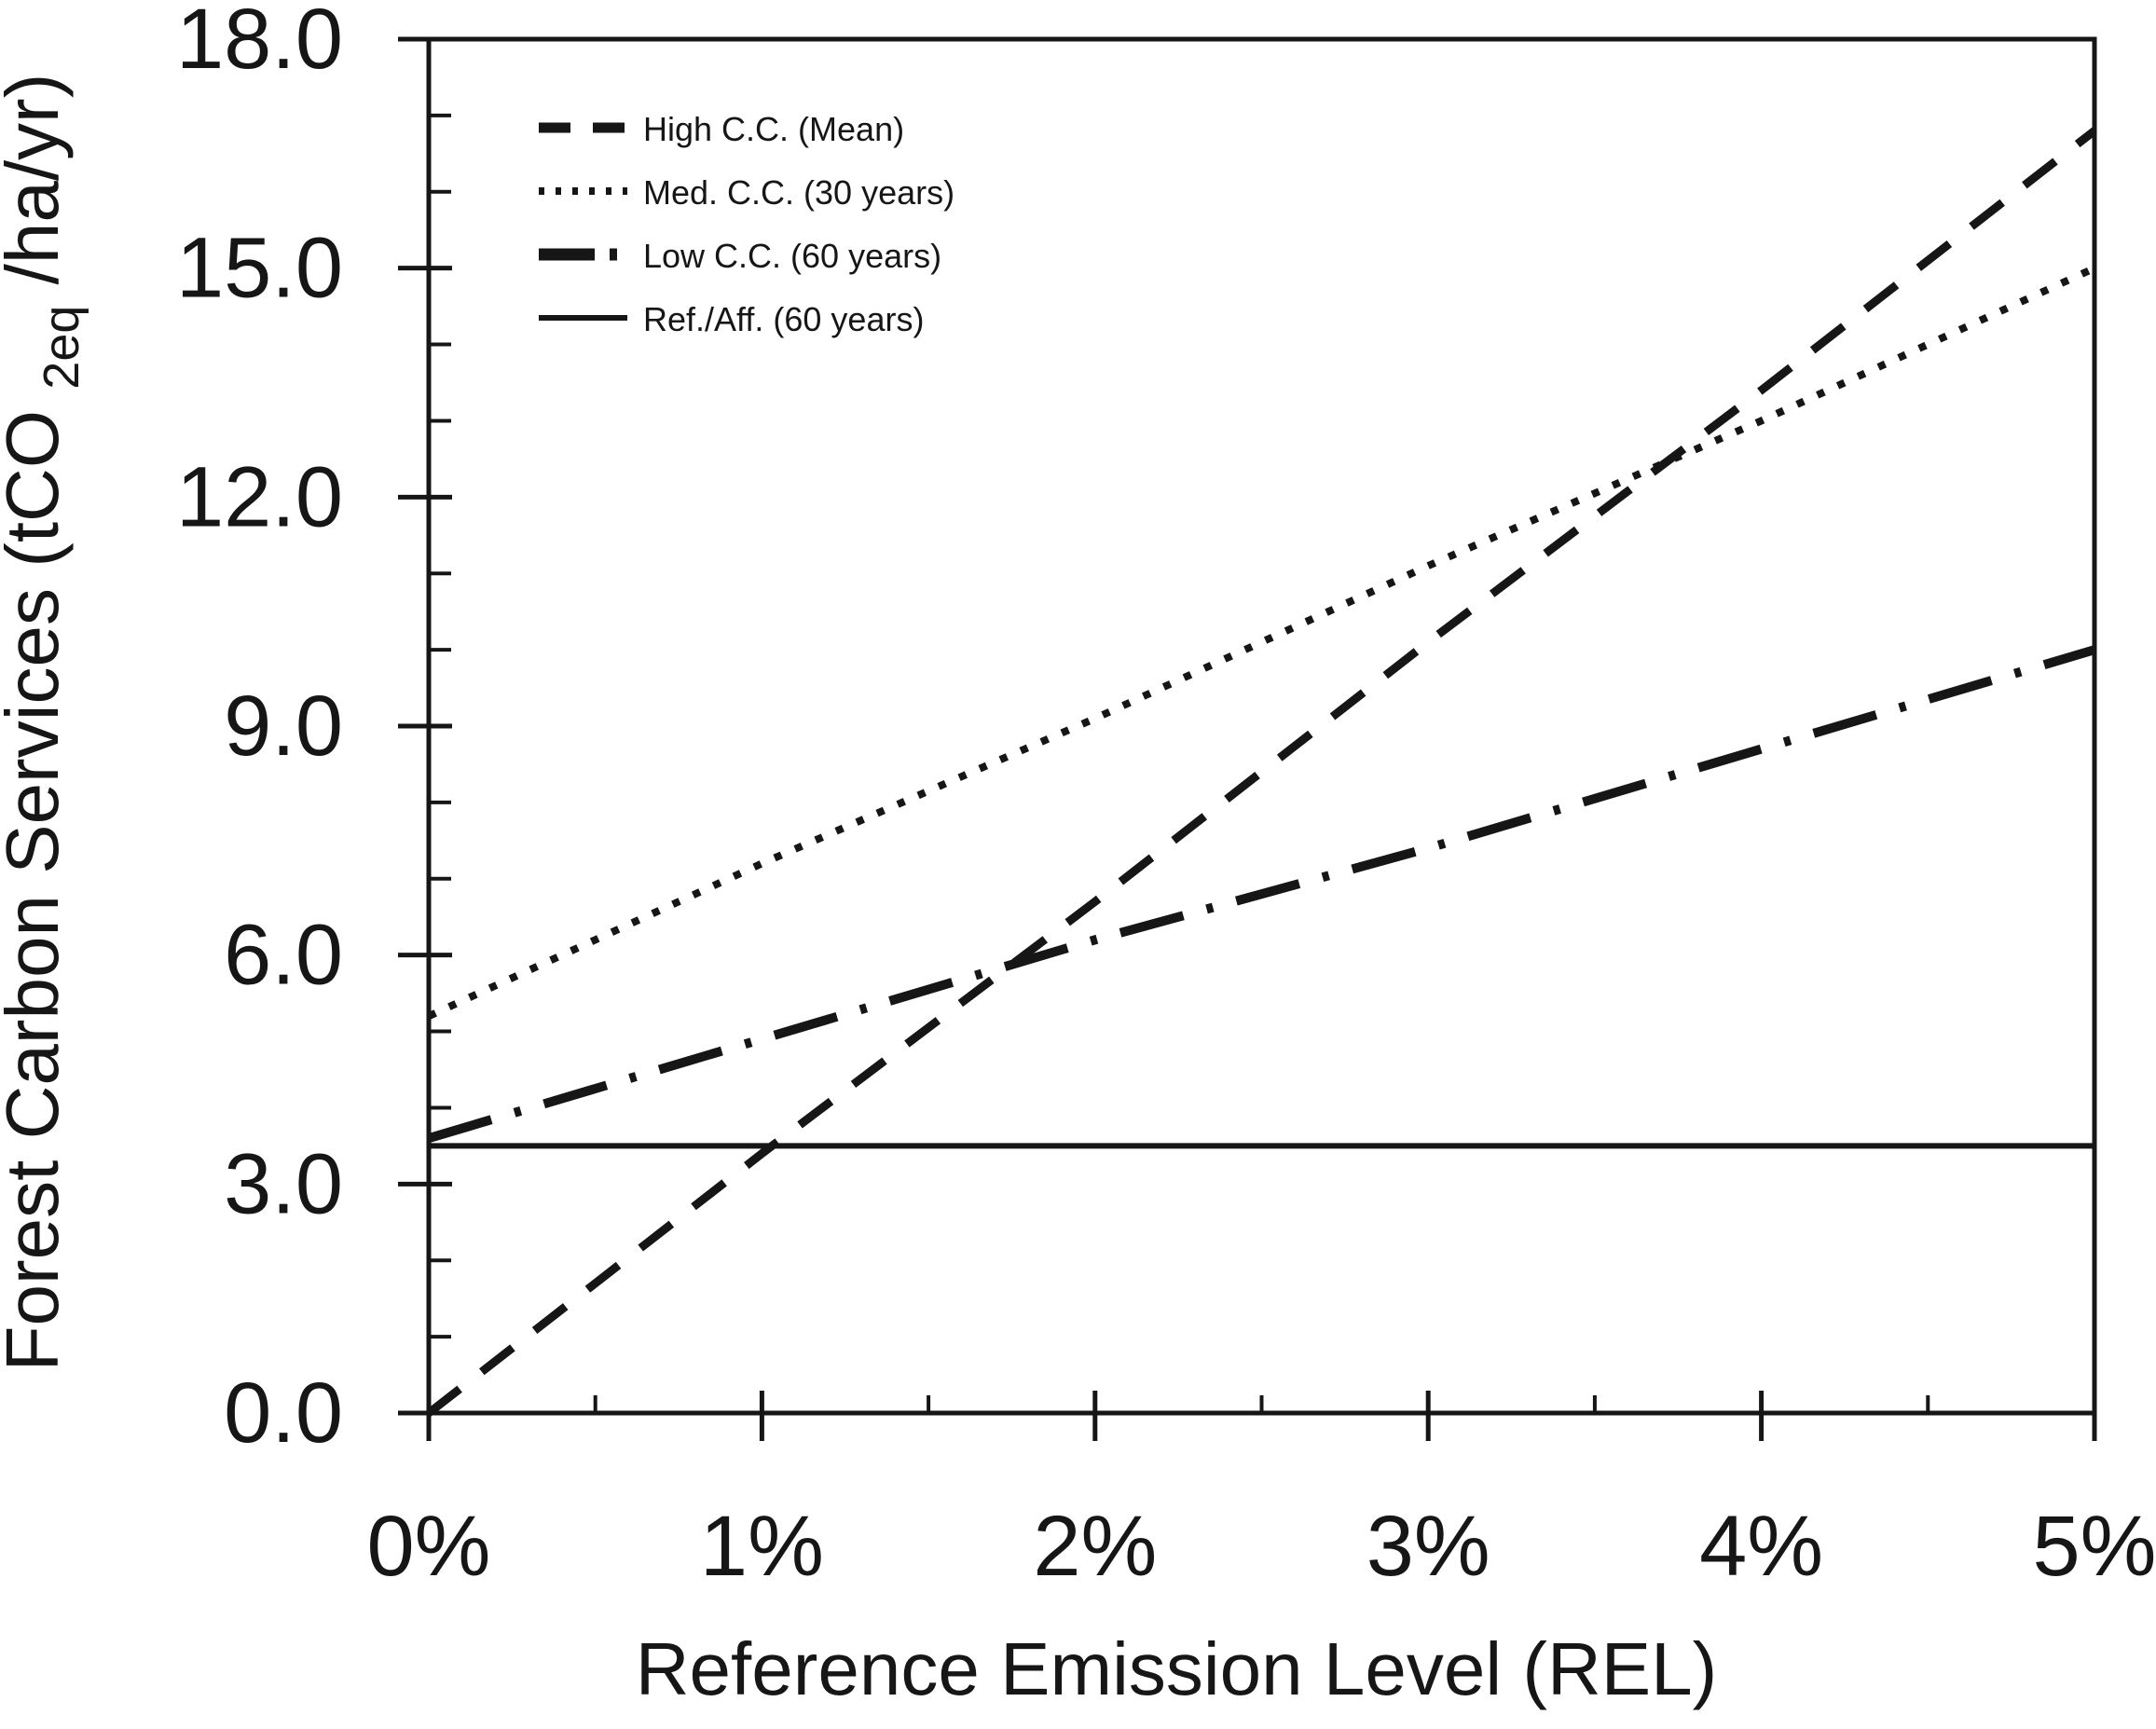  What do you see at coordinates (1177, 1668) in the screenshot?
I see `x-axis-title: Reference Emission Level (REL)` at bounding box center [1177, 1668].